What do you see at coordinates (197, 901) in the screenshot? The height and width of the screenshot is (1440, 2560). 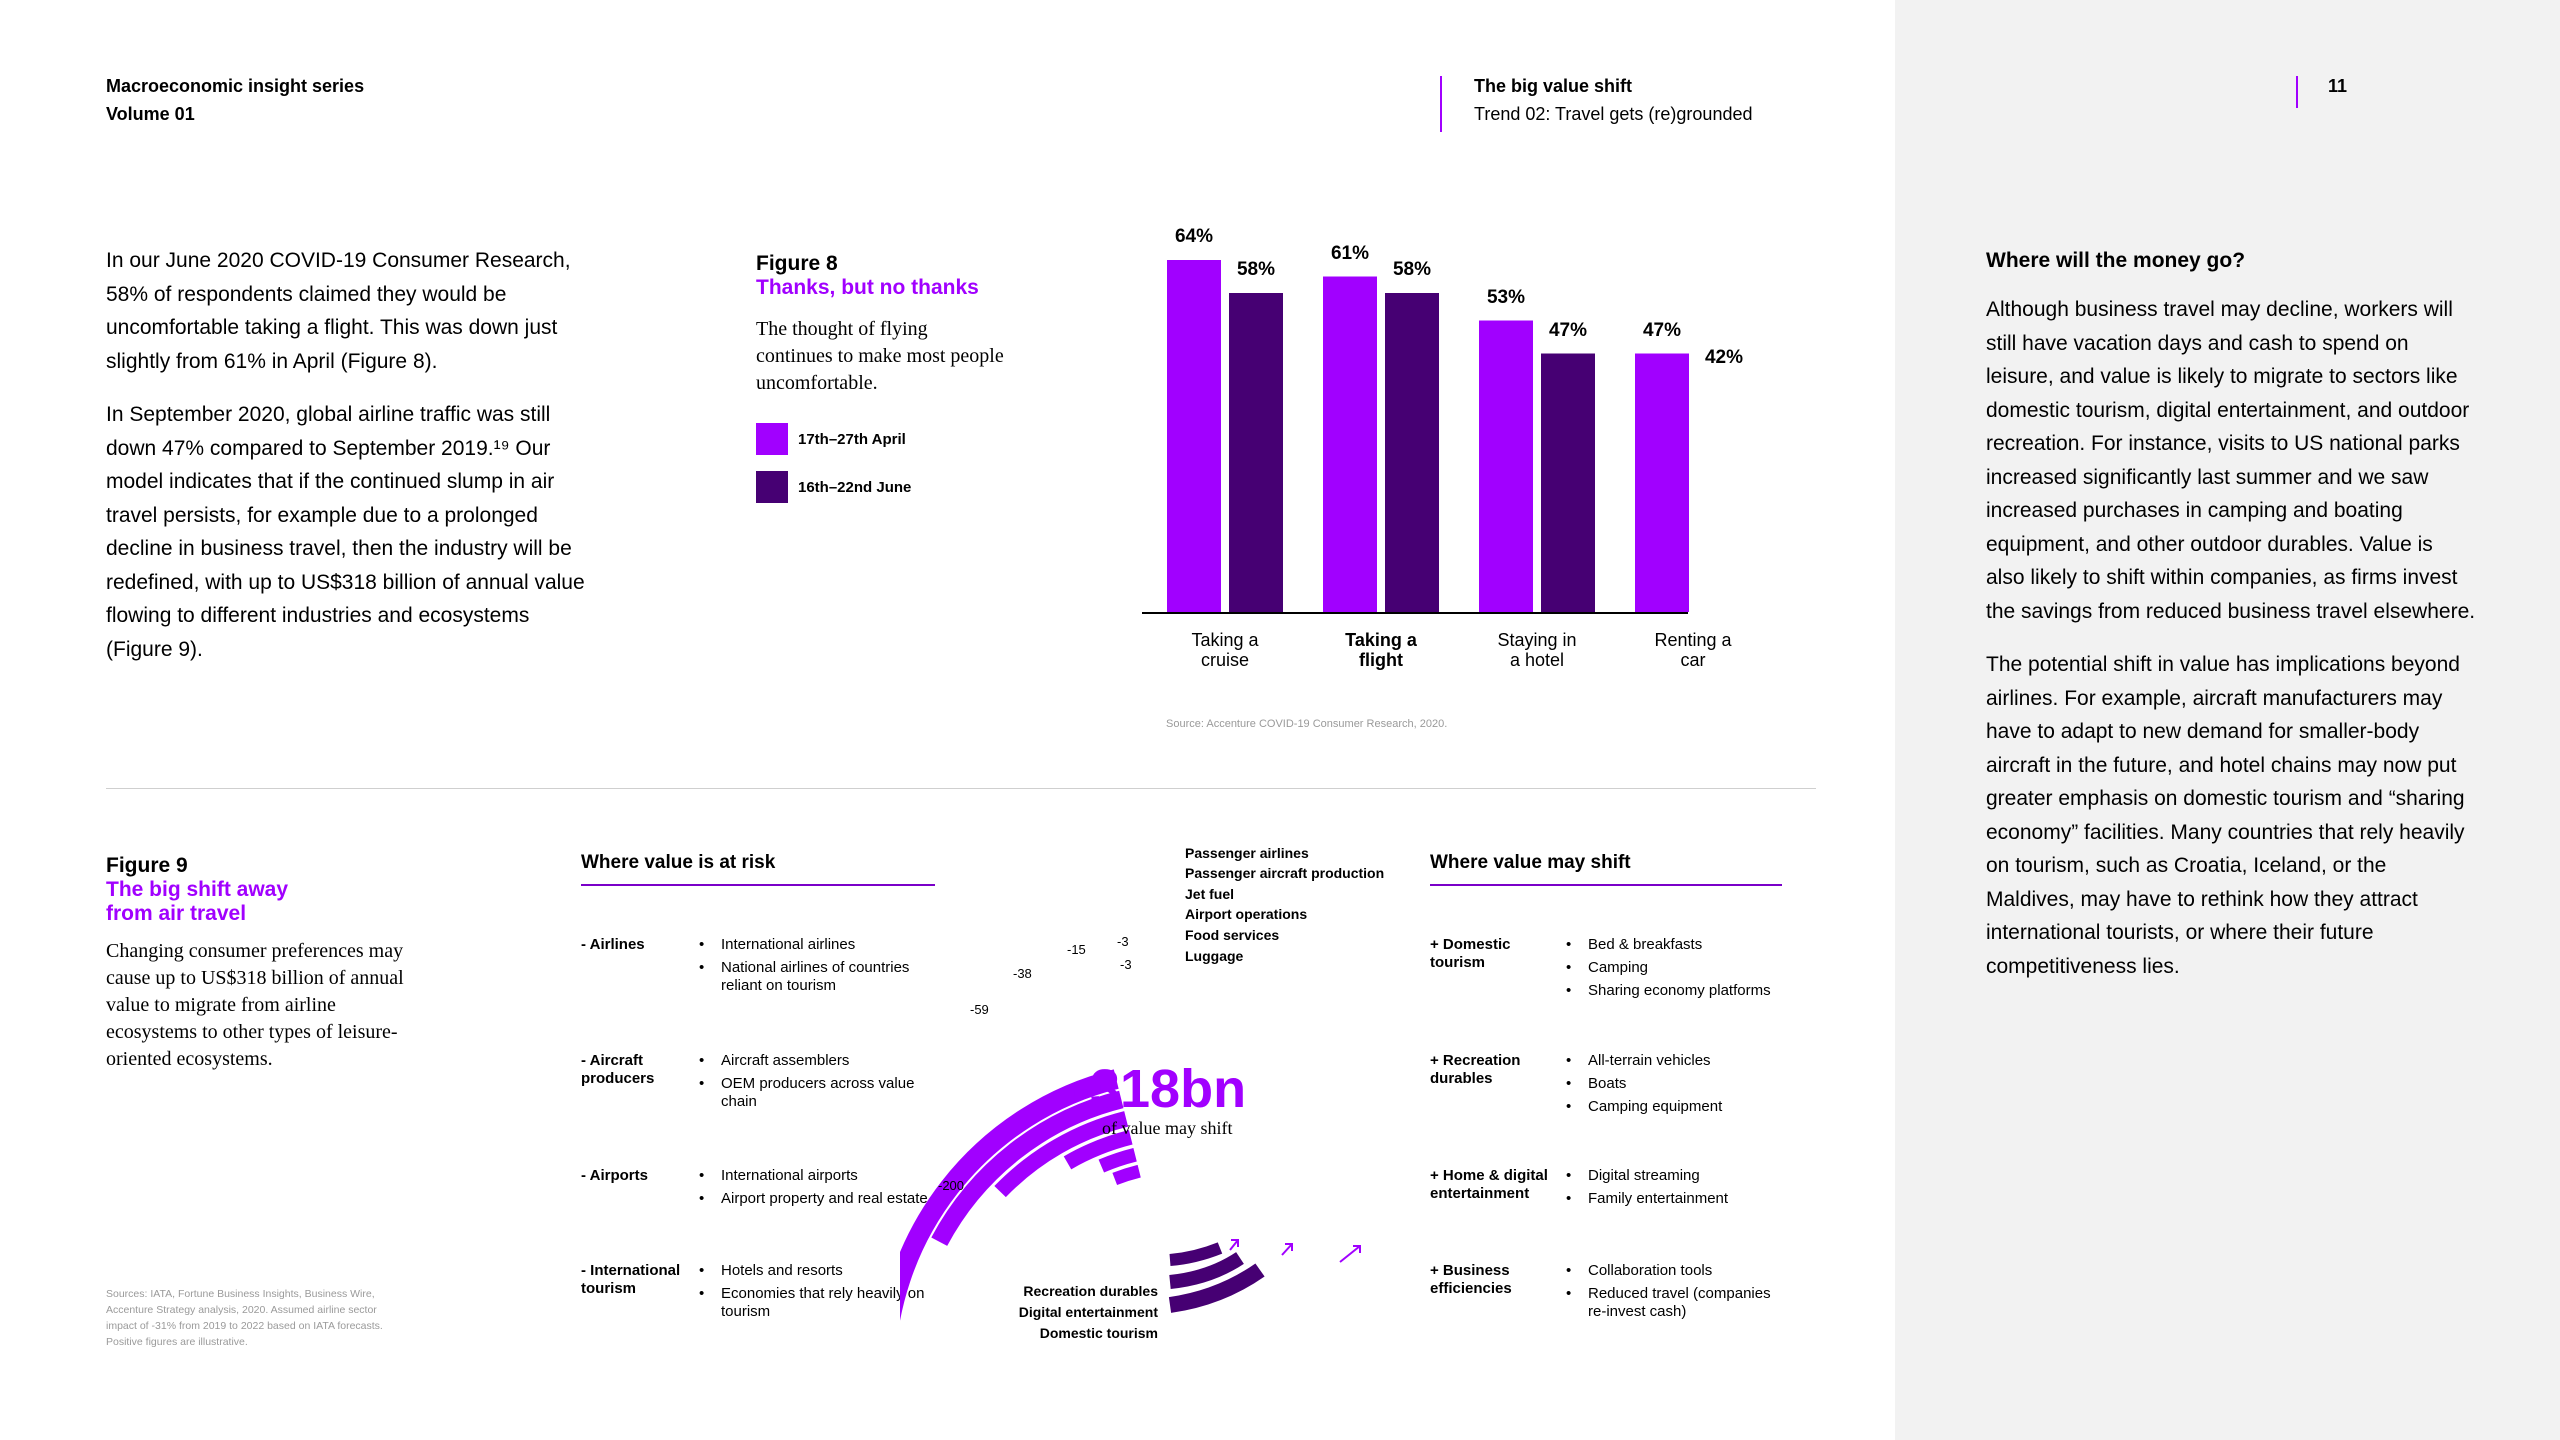 I see `figure9-title: The big shift away from air travel` at bounding box center [197, 901].